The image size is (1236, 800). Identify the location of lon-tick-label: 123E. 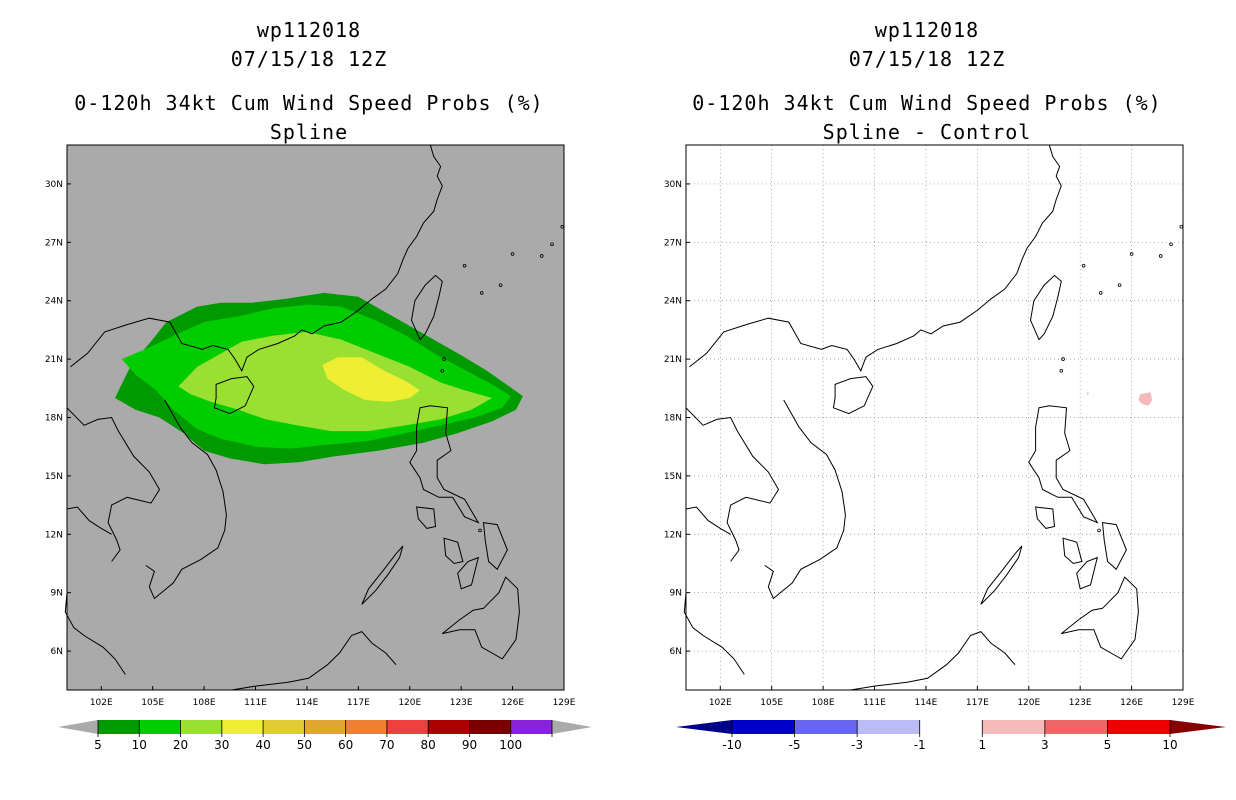
(461, 703).